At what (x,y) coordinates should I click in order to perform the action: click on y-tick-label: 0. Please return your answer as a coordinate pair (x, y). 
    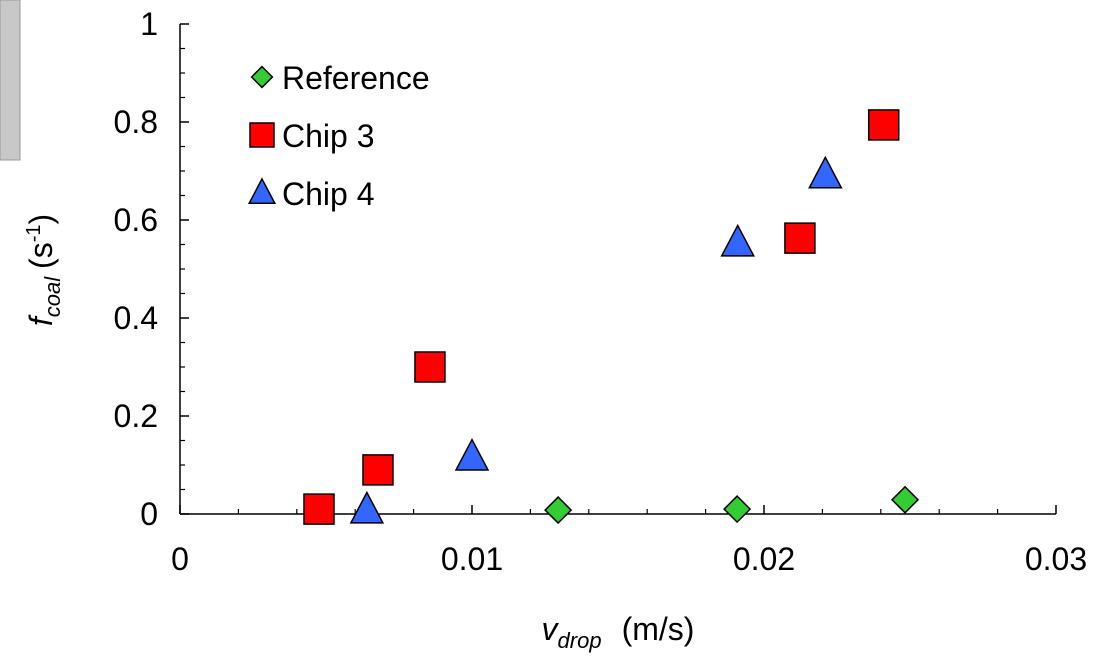
    Looking at the image, I should click on (149, 514).